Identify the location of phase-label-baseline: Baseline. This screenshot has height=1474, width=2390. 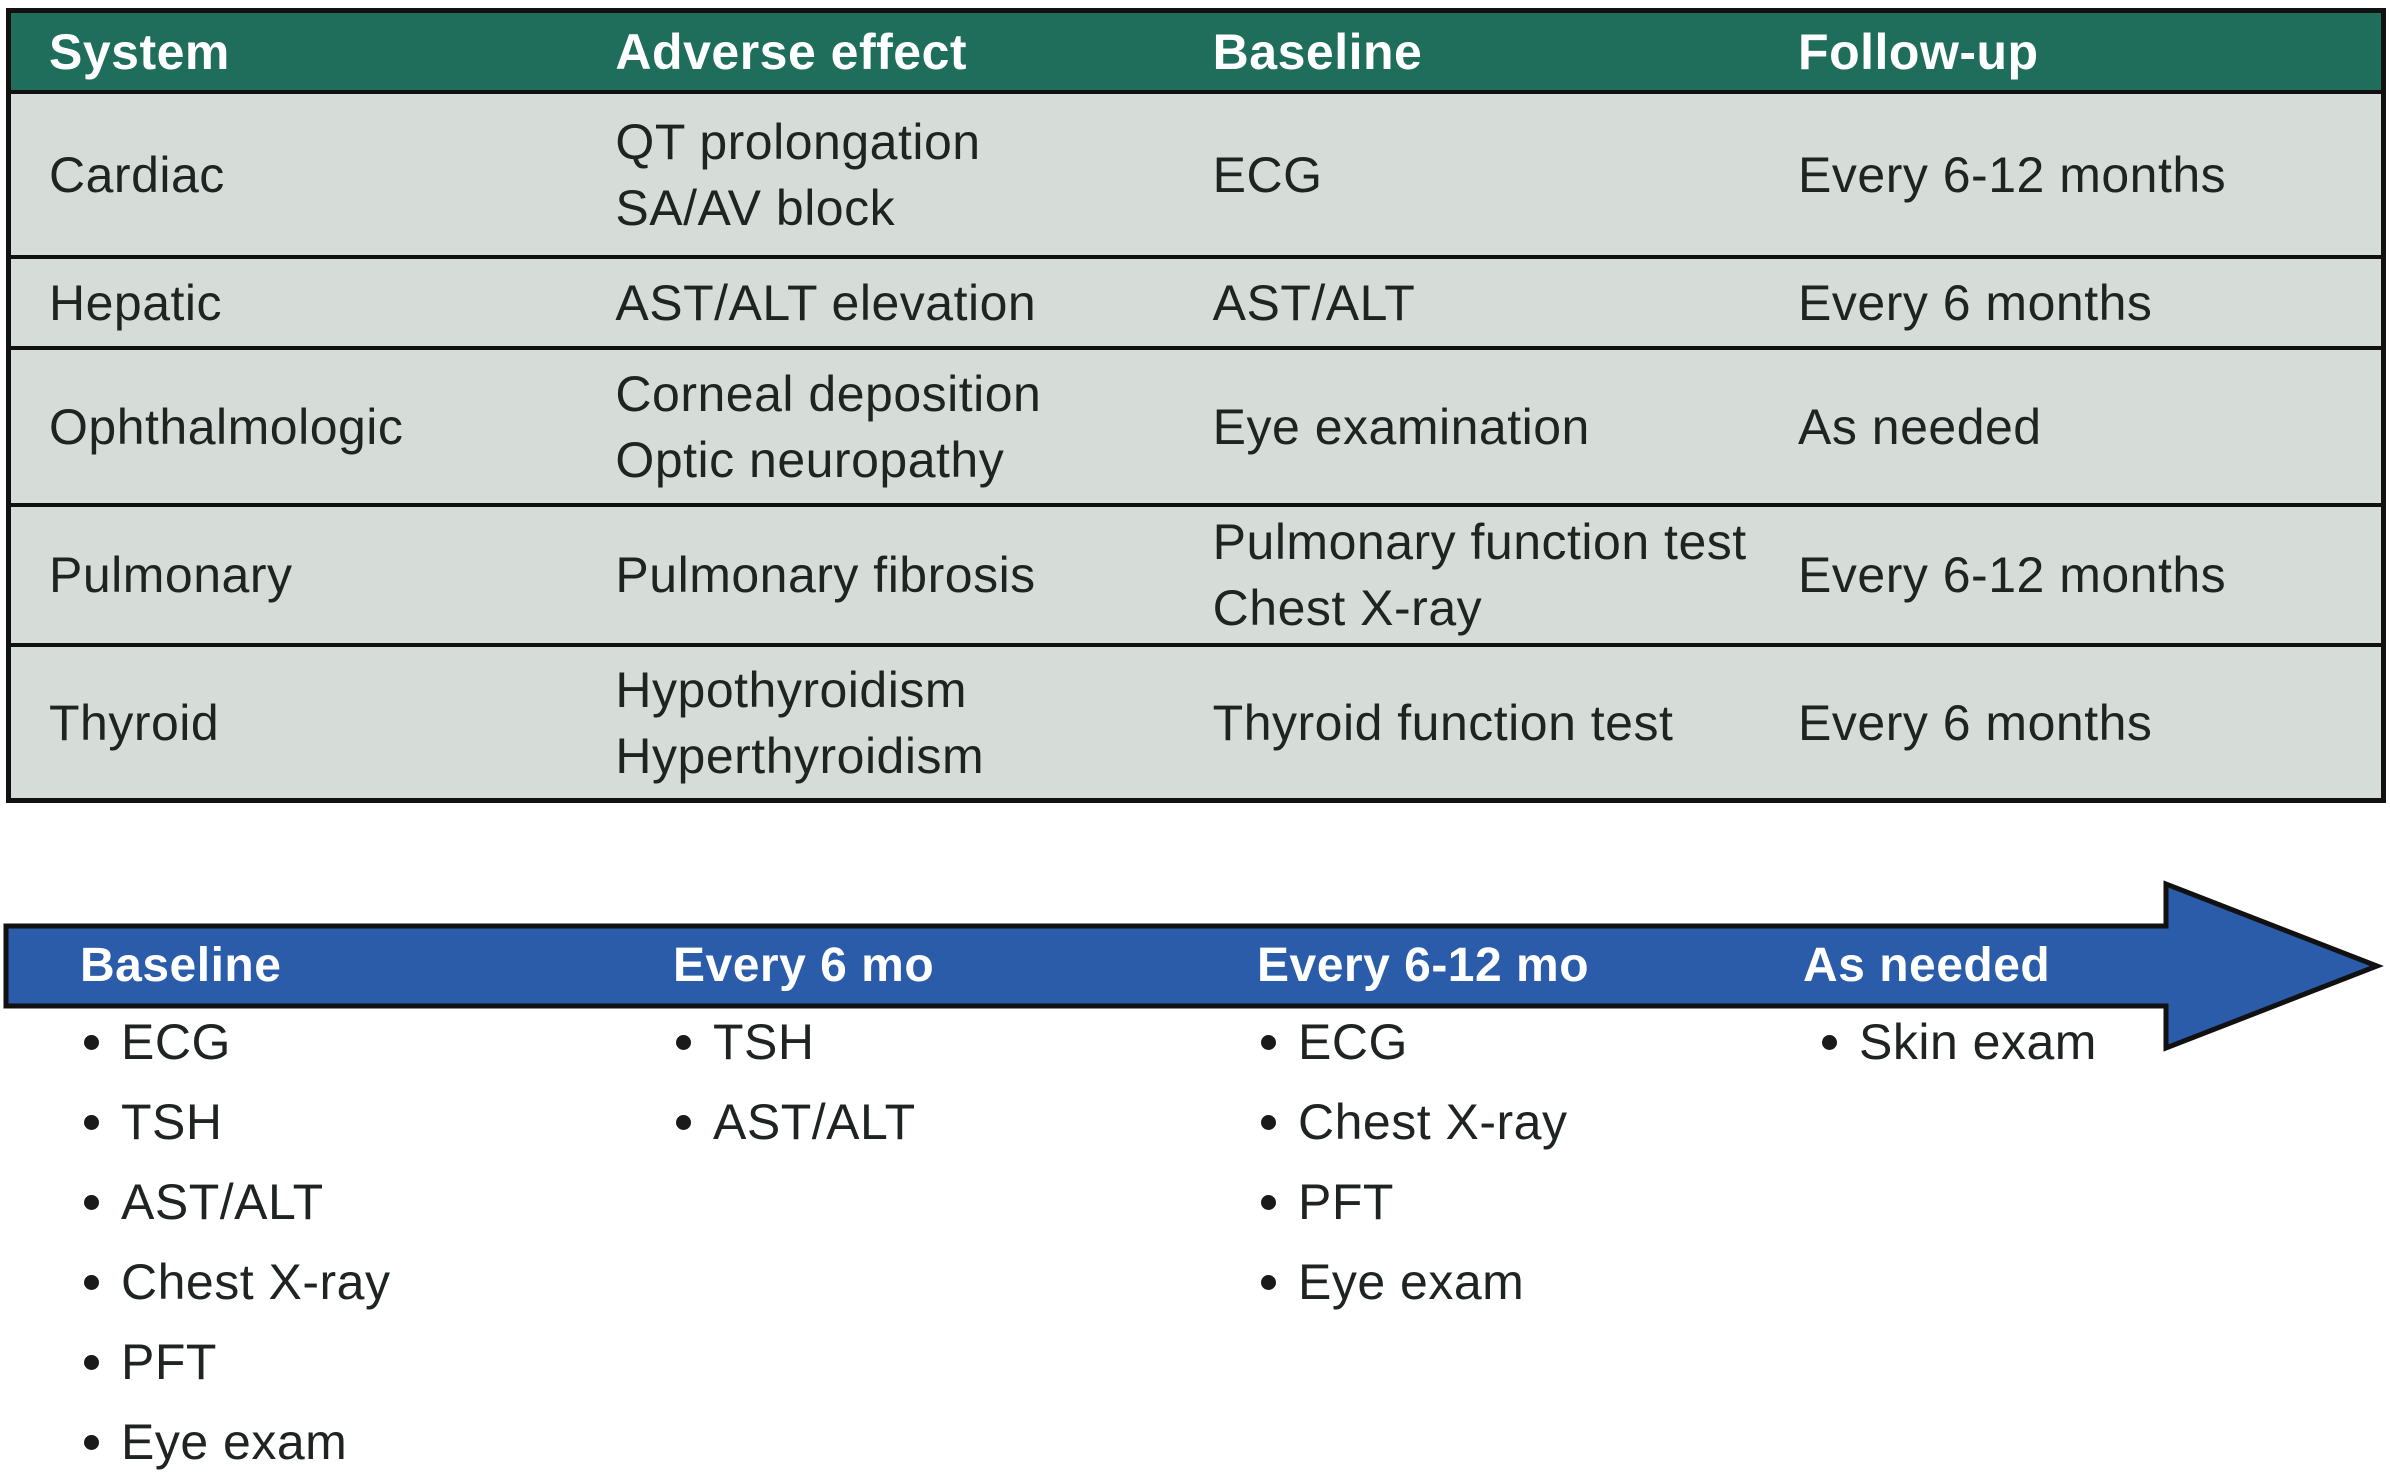
(181, 965).